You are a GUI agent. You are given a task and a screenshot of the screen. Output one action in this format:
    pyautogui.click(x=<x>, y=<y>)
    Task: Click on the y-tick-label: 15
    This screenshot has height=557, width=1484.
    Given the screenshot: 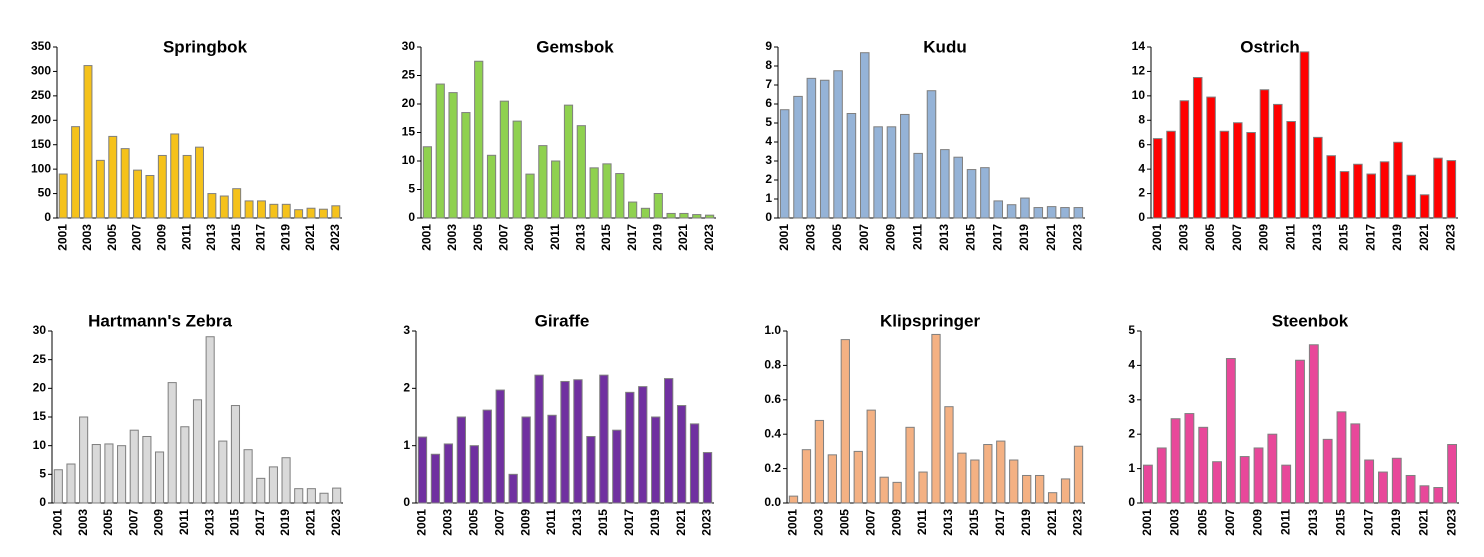 What is the action you would take?
    pyautogui.click(x=40, y=416)
    